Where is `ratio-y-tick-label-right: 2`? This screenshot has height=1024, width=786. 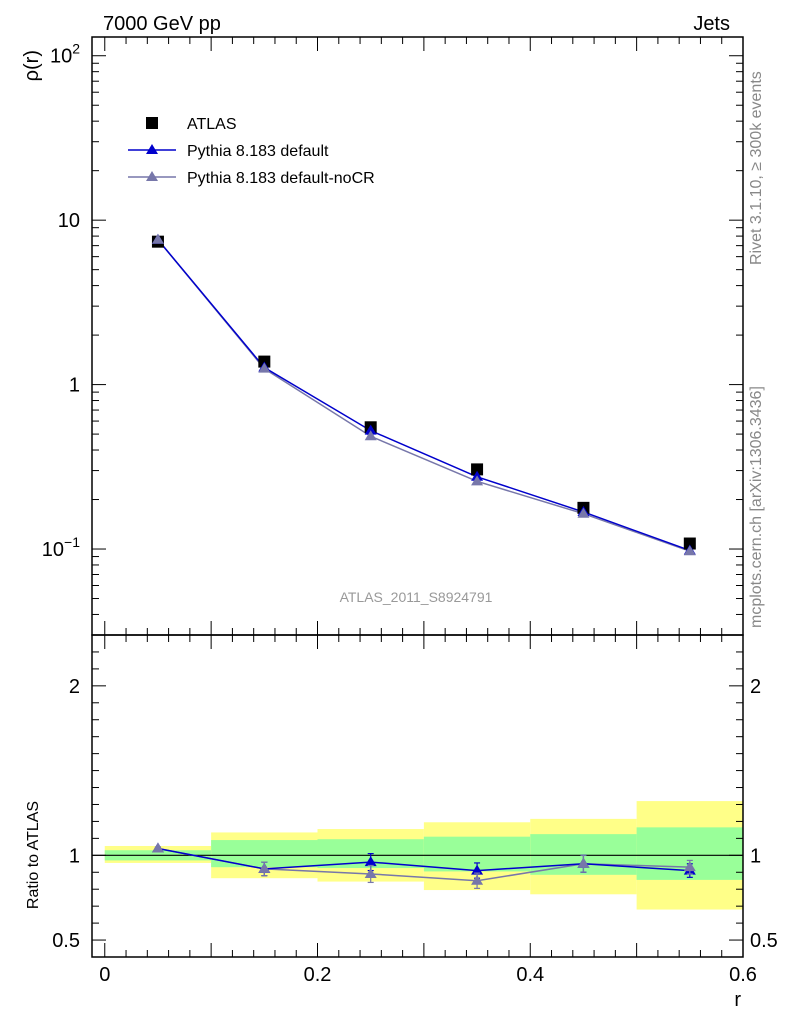 ratio-y-tick-label-right: 2 is located at coordinates (755, 687).